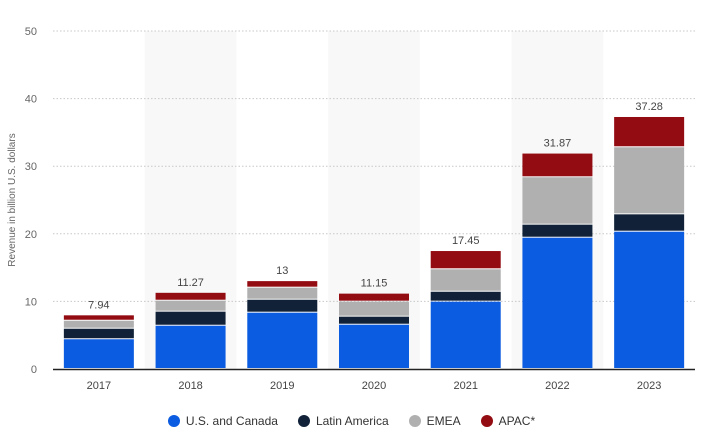 This screenshot has height=447, width=703. I want to click on y-tick-label: 0, so click(34, 370).